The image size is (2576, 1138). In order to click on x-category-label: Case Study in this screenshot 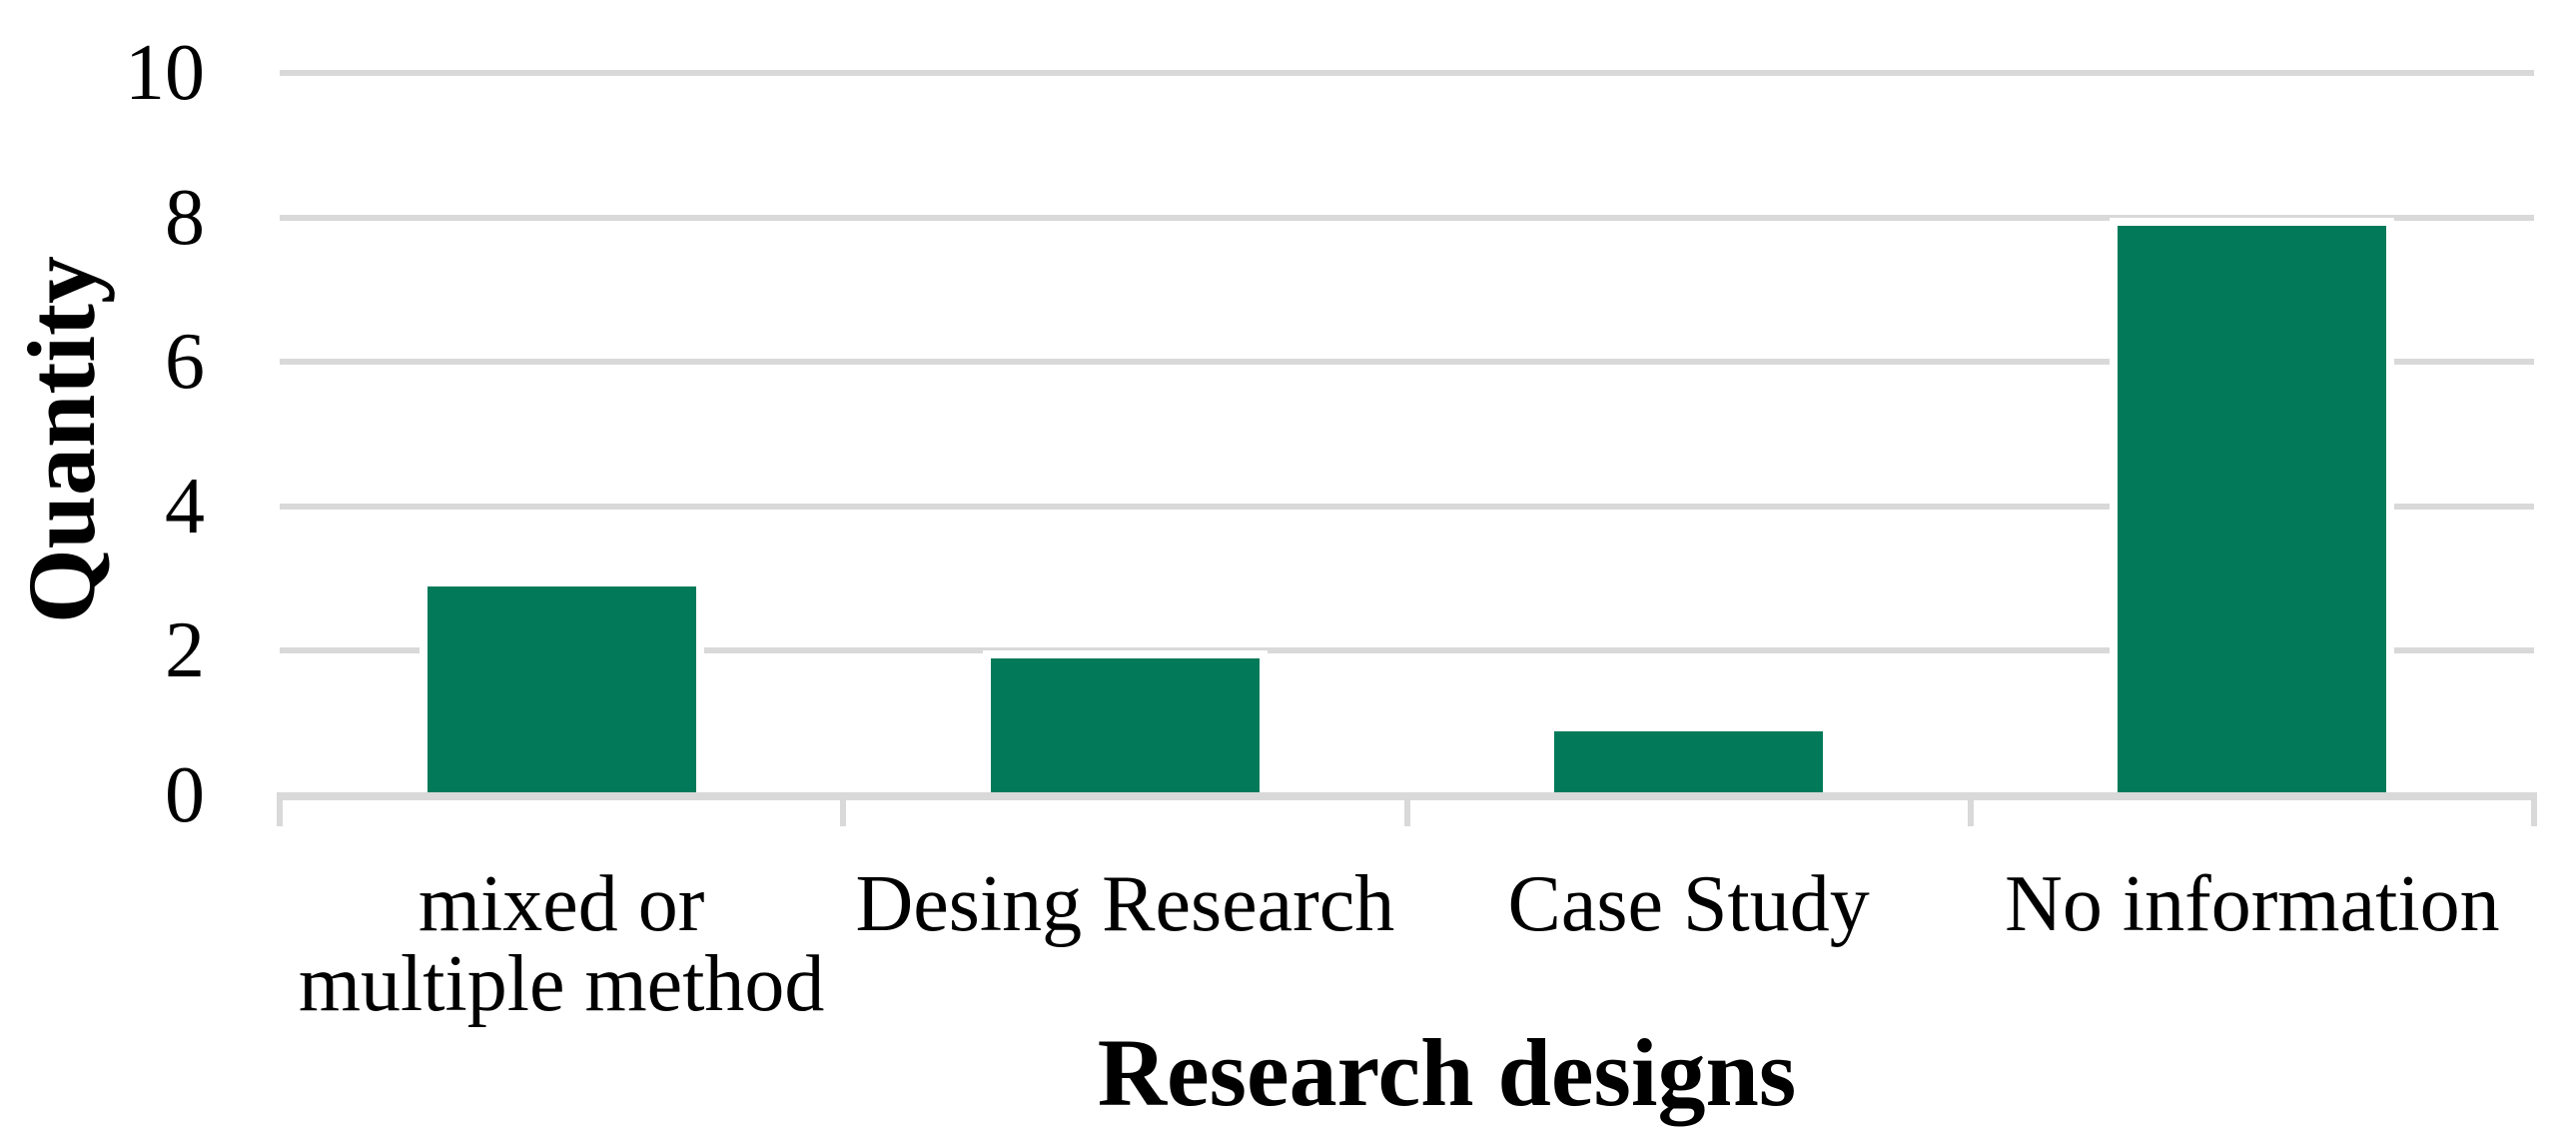, I will do `click(1688, 904)`.